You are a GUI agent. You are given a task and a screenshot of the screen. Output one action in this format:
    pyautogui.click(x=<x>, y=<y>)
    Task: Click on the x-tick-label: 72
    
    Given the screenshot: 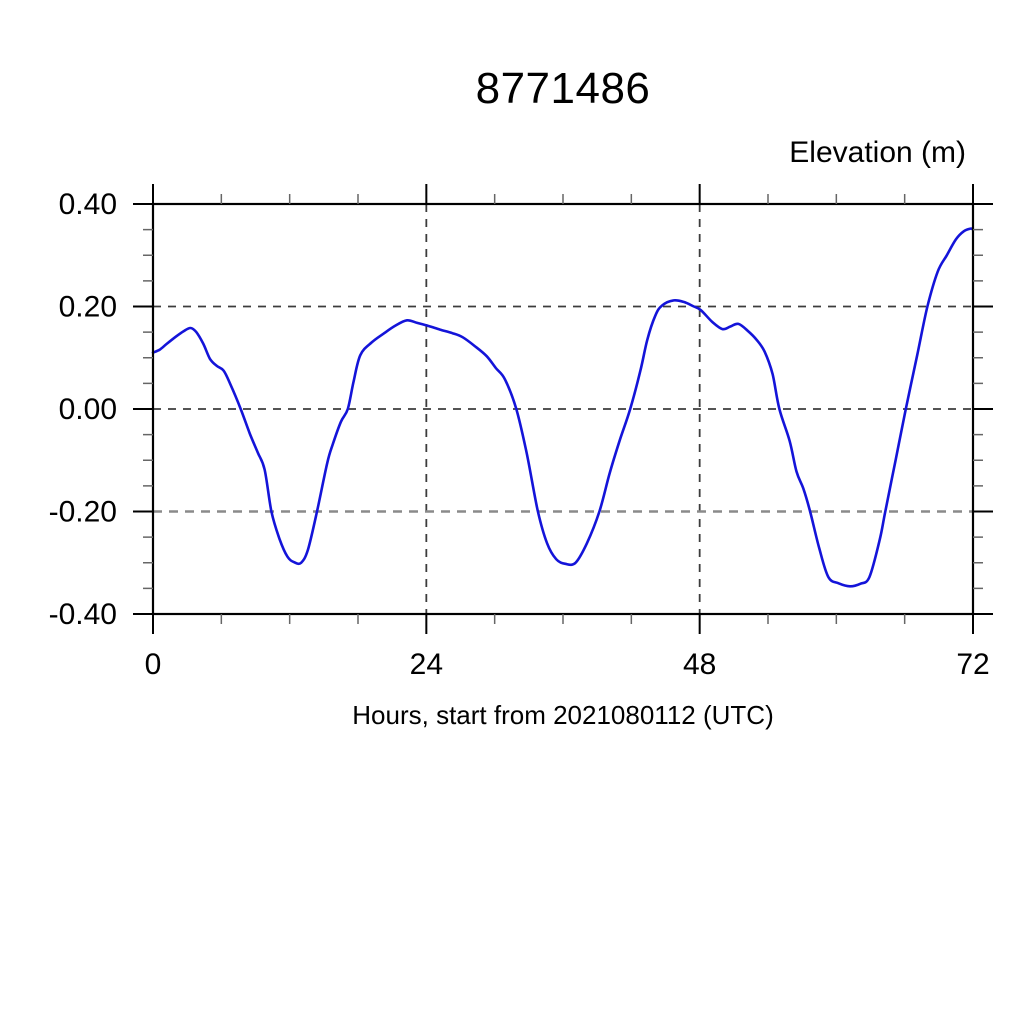 What is the action you would take?
    pyautogui.click(x=972, y=664)
    